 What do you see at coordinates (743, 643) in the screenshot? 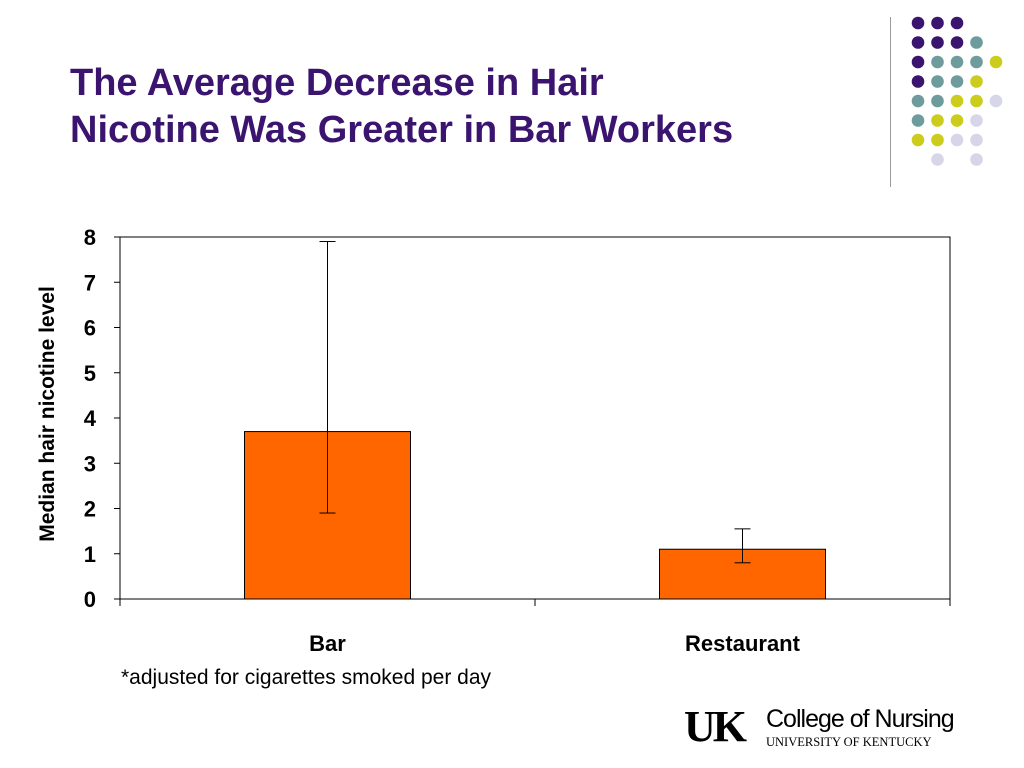
I see `x-category-label: Restaurant` at bounding box center [743, 643].